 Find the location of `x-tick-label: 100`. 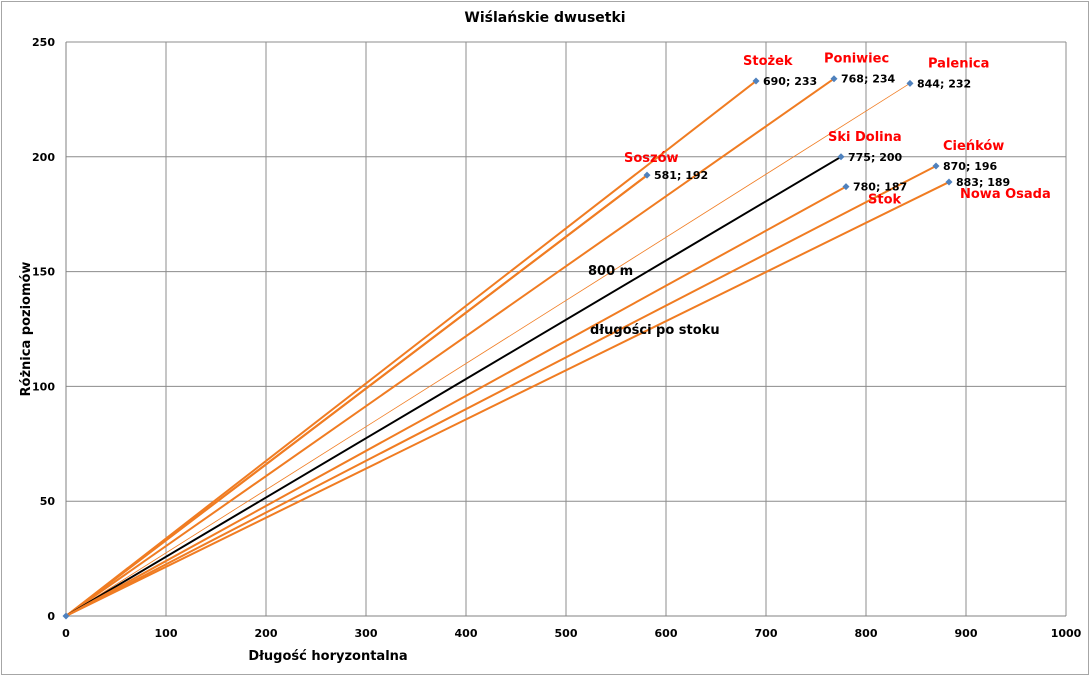

x-tick-label: 100 is located at coordinates (166, 633).